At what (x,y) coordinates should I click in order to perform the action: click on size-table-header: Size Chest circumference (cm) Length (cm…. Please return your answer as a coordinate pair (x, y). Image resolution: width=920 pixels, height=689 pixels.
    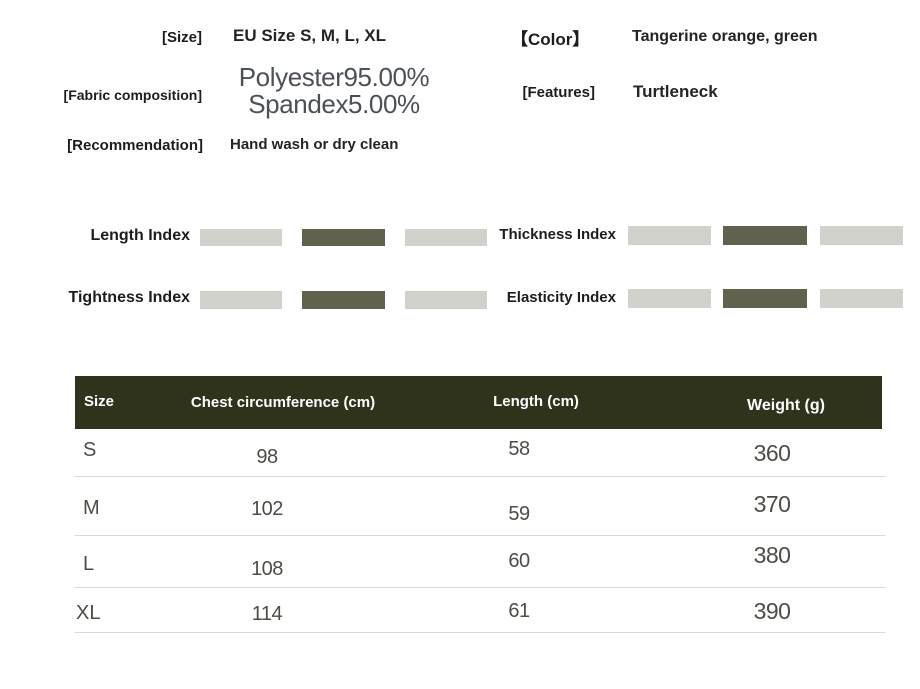
    Looking at the image, I should click on (478, 402).